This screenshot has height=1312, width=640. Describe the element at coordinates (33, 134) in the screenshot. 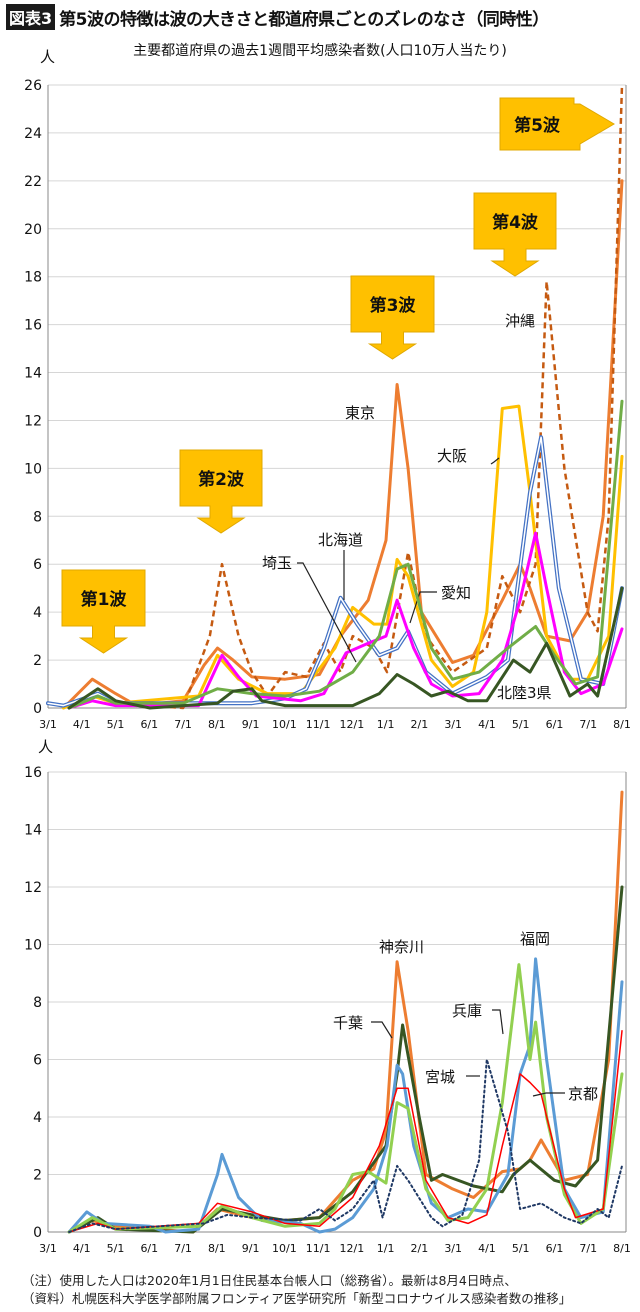

I see `y-tick-label: 24` at that location.